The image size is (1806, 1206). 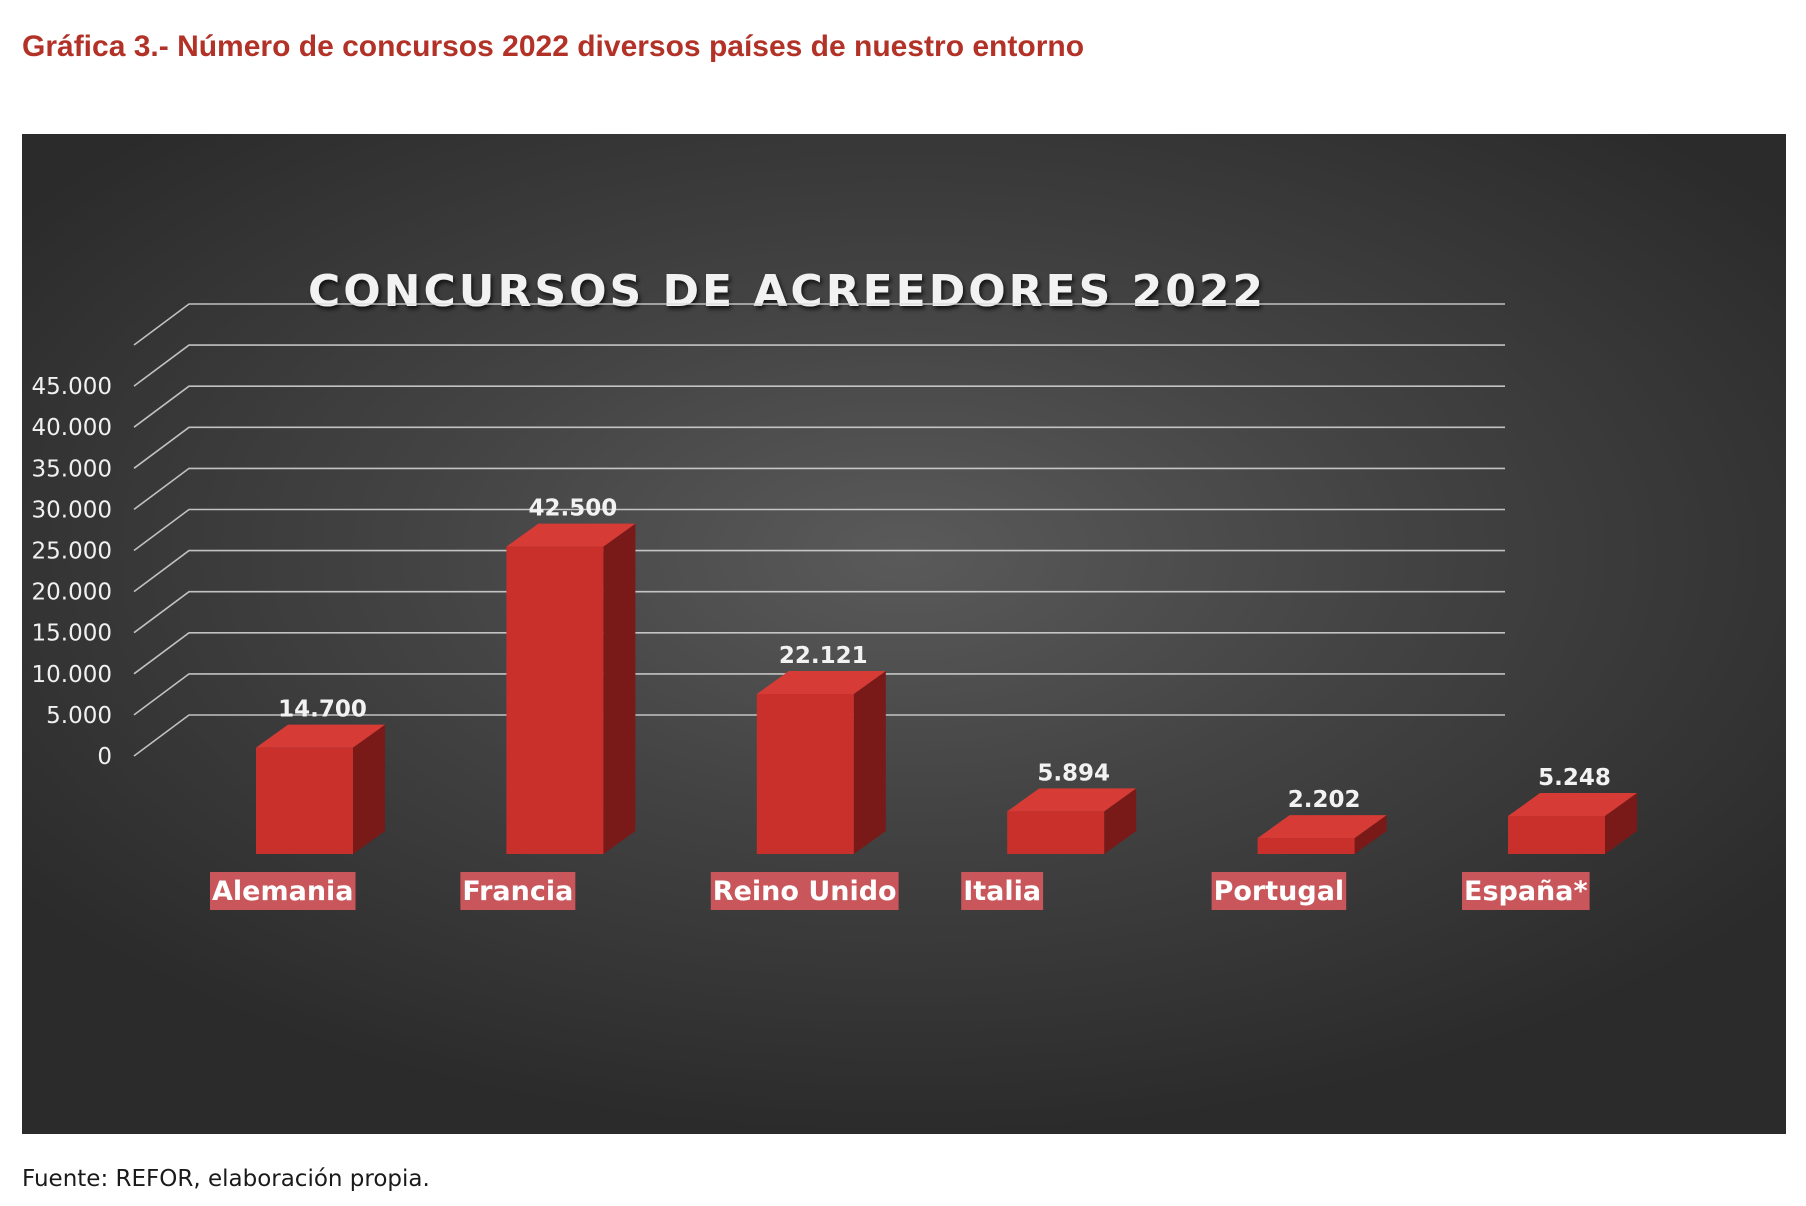 What do you see at coordinates (72, 469) in the screenshot?
I see `y-tick-label: 35.000` at bounding box center [72, 469].